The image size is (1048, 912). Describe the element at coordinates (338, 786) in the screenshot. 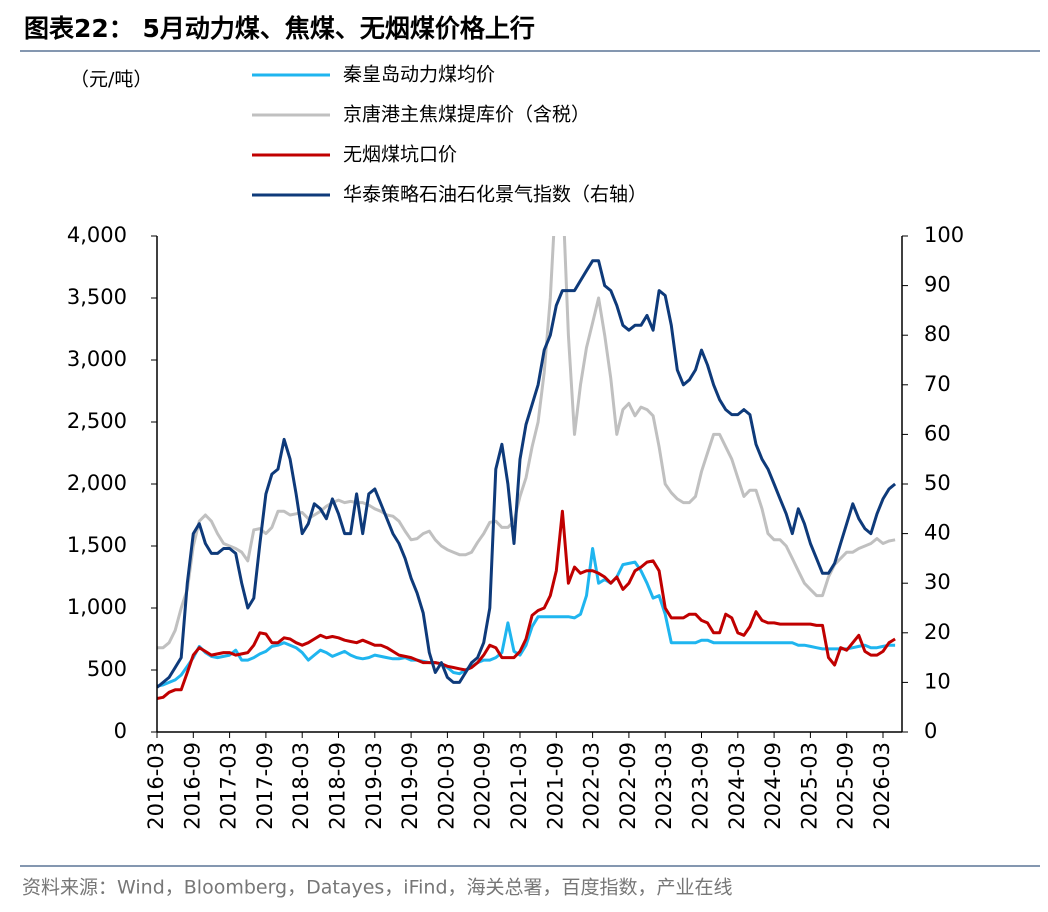

I see `x-tick-label: 2018-09` at that location.